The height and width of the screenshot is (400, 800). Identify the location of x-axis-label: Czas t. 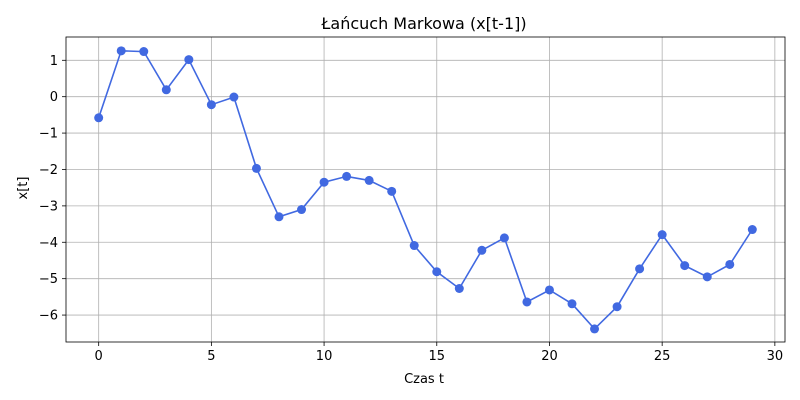
(424, 379).